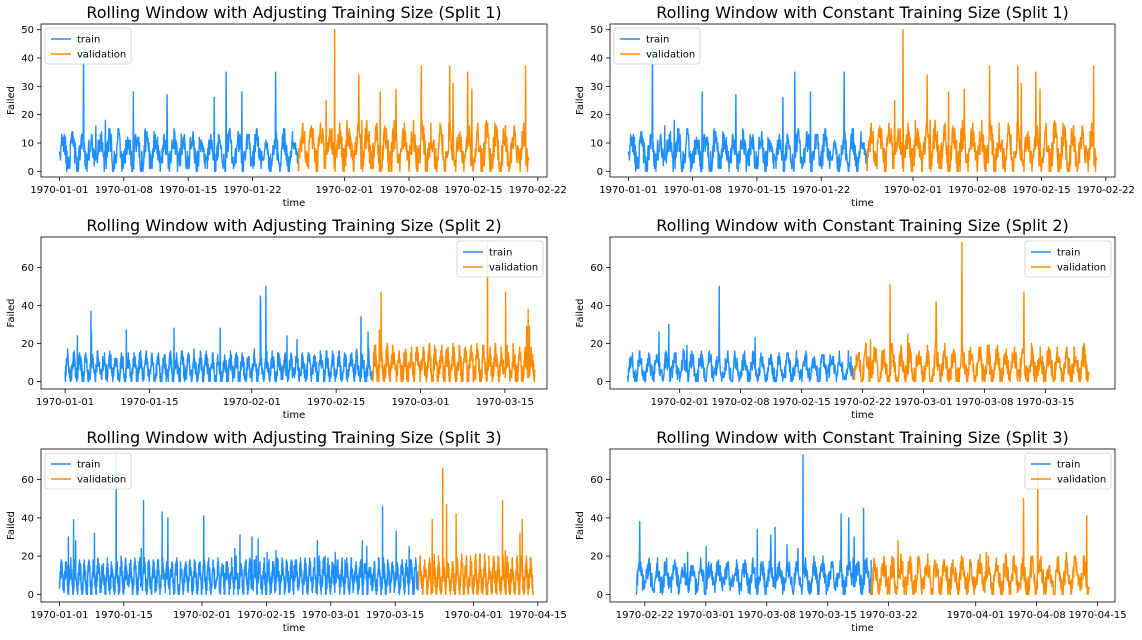 The width and height of the screenshot is (1142, 640). Describe the element at coordinates (1037, 615) in the screenshot. I see `x-tick-label: 1970-04-08` at that location.